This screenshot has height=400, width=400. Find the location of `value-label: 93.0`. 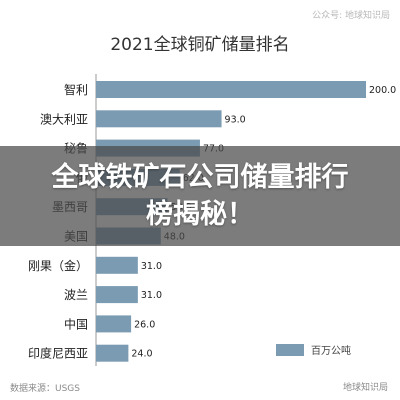

value-label: 93.0 is located at coordinates (235, 119).